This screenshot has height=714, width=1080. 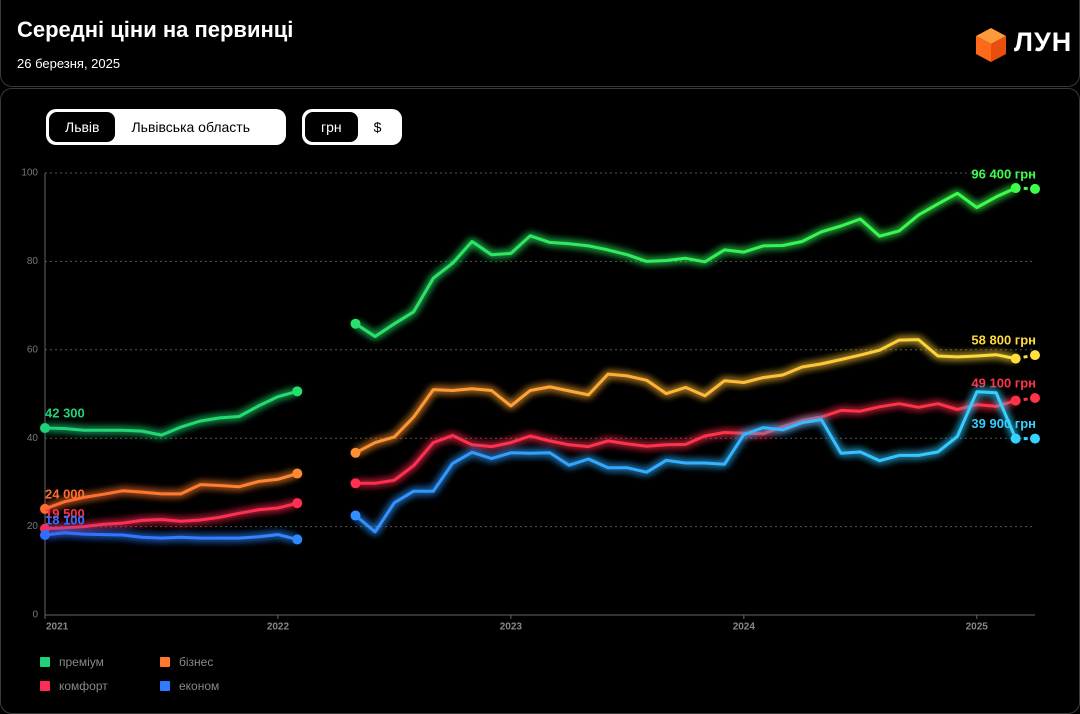 What do you see at coordinates (33, 438) in the screenshot?
I see `y-tick-label: 40` at bounding box center [33, 438].